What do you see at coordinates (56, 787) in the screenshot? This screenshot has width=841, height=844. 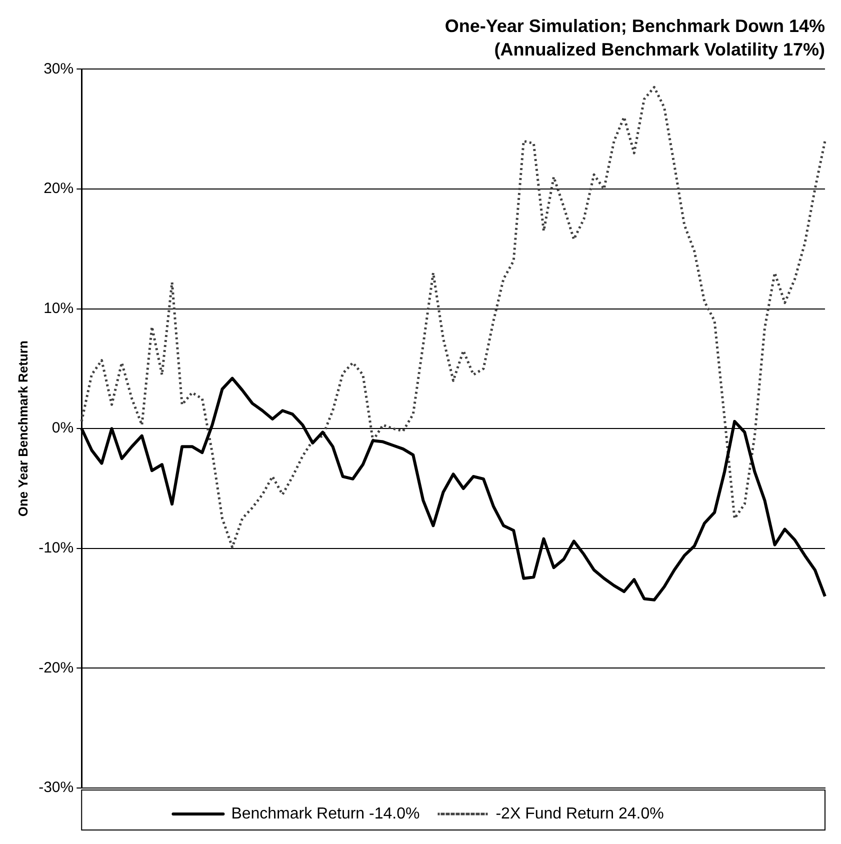 I see `y-tick-label: -30%` at bounding box center [56, 787].